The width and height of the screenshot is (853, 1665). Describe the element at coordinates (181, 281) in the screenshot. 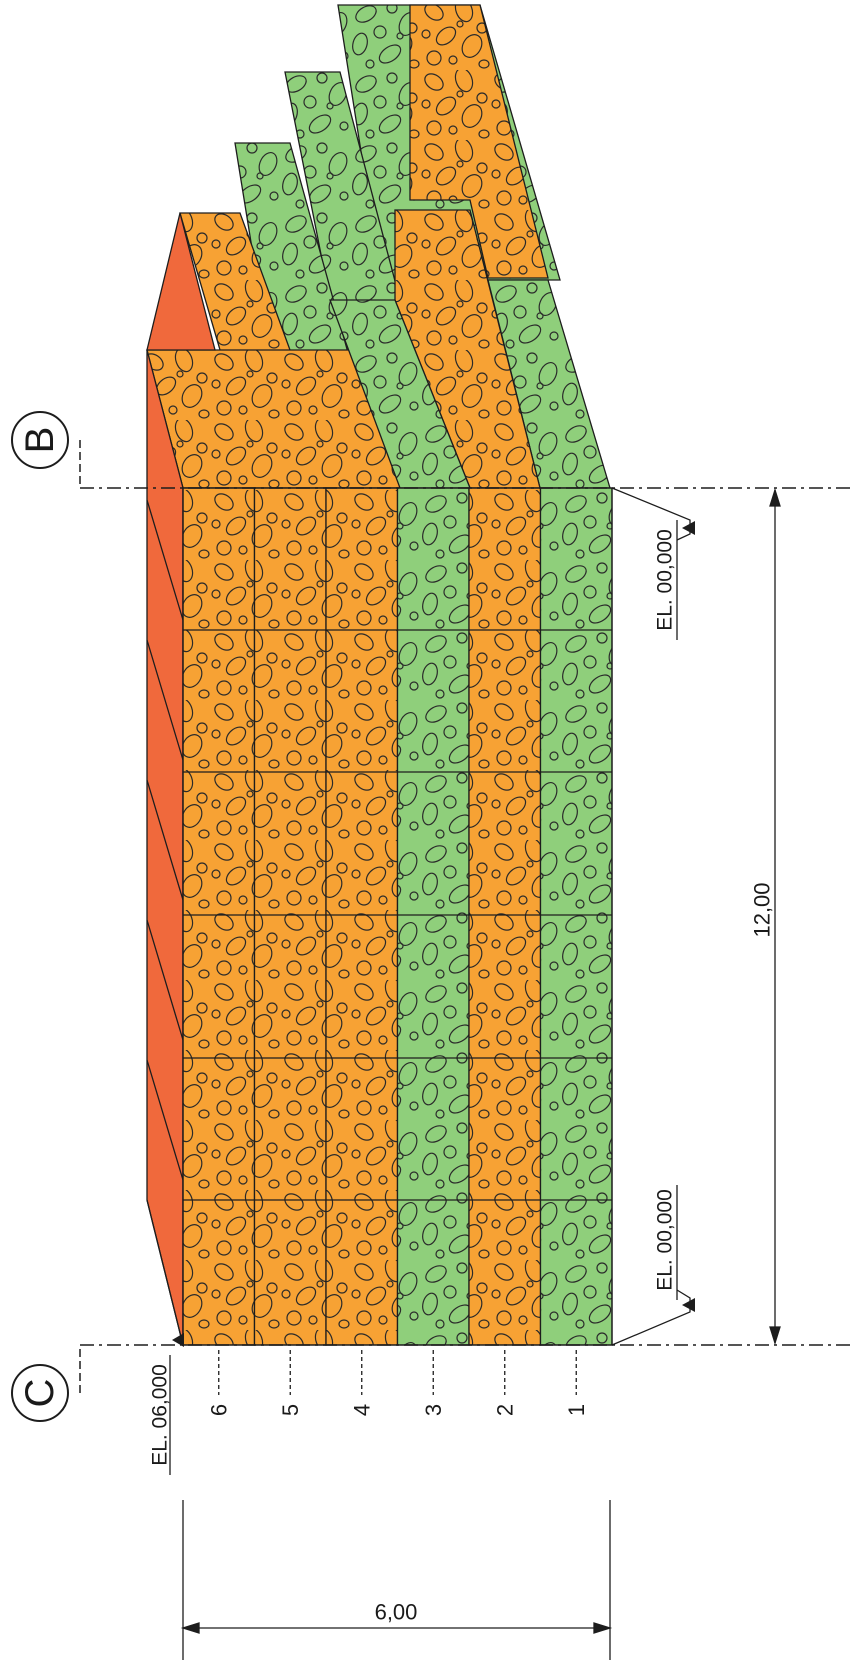

I see `top-slab-upper` at that location.